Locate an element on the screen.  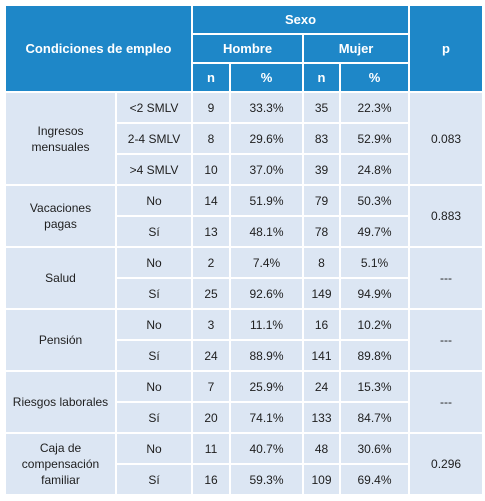
condition-label: Vacaciones pagas is located at coordinates (60, 216).